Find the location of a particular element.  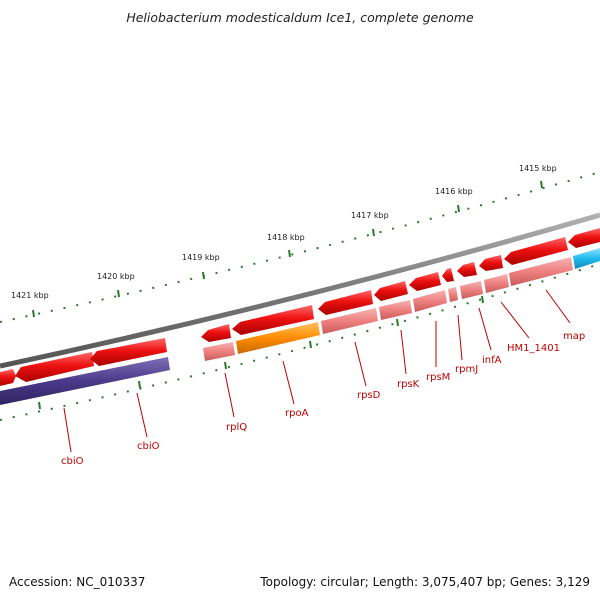

kbp-label: 1417 kbp is located at coordinates (370, 215).